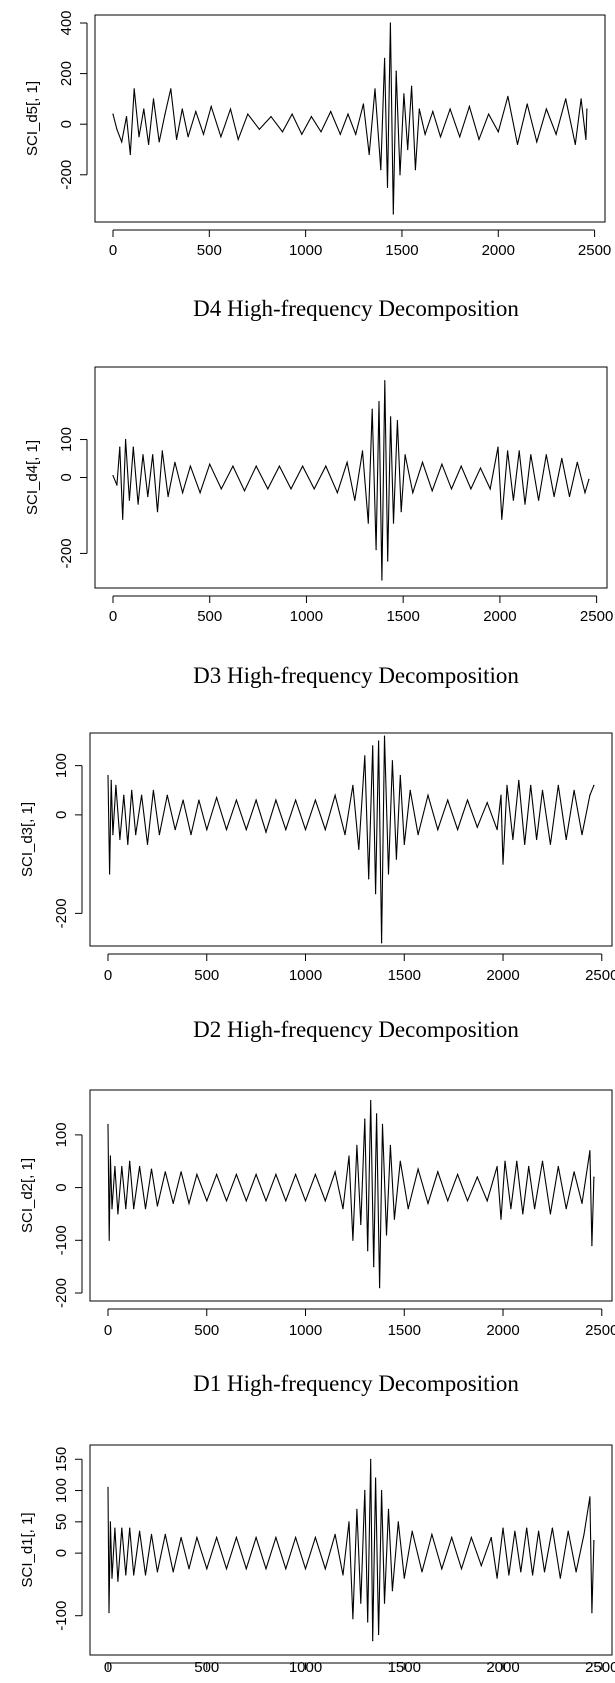 This screenshot has height=1683, width=615. Describe the element at coordinates (27, 839) in the screenshot. I see `y-axis-title: SCI_d3[, 1]` at that location.